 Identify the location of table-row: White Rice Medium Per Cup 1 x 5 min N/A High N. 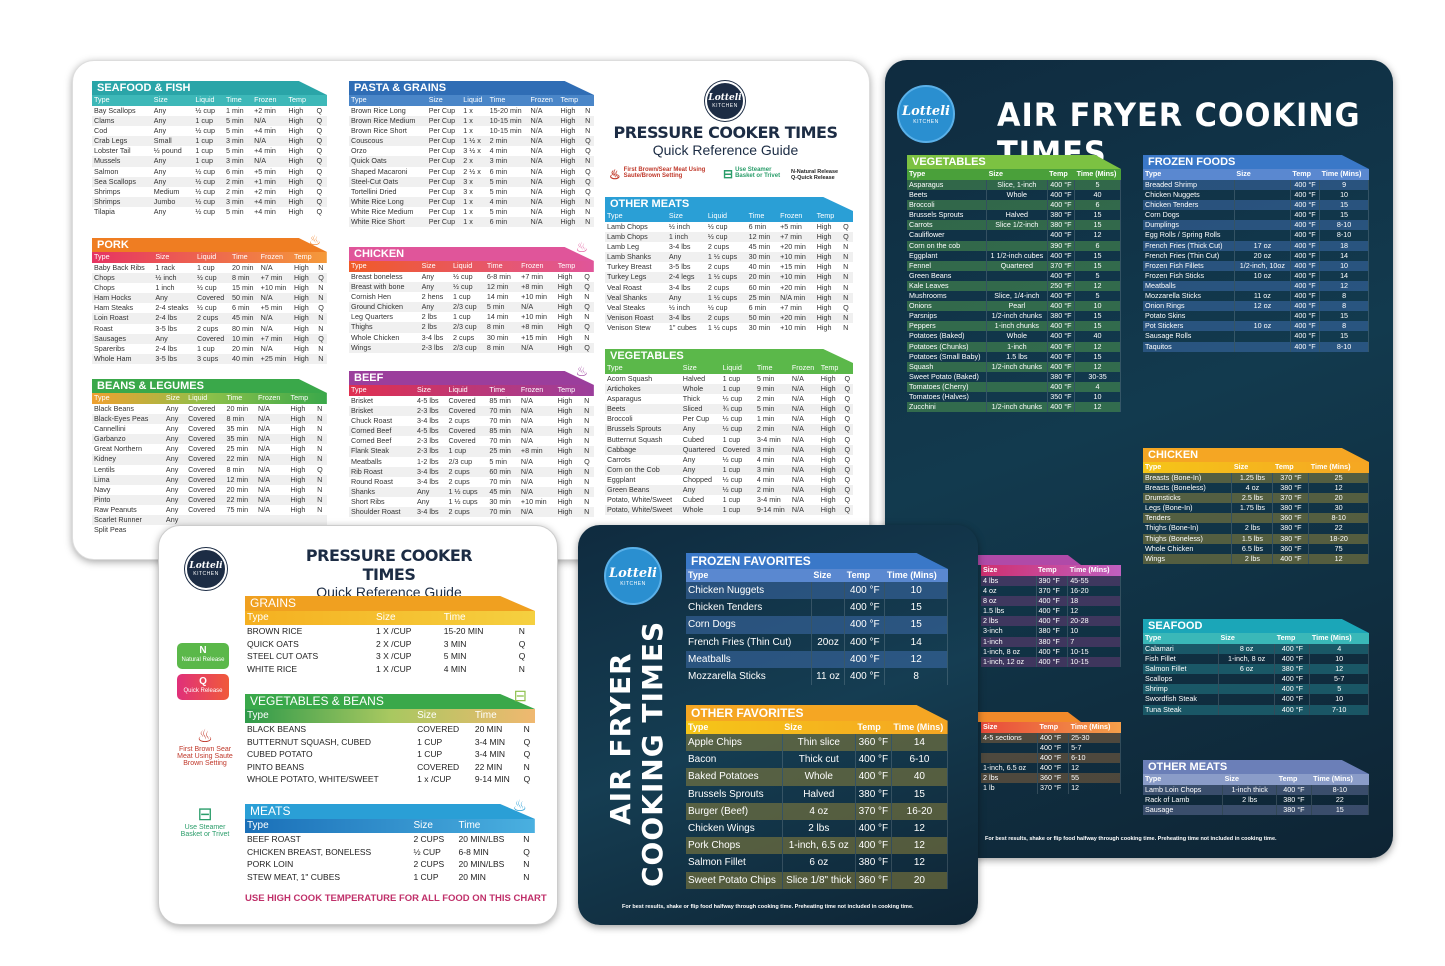
(471, 212).